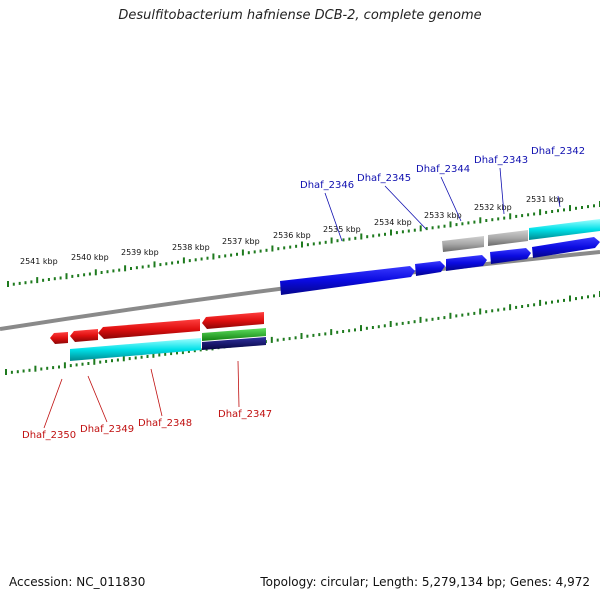 This screenshot has width=600, height=600. What do you see at coordinates (165, 423) in the screenshot?
I see `gene-label-dhaf-2348: Dhaf_2348` at bounding box center [165, 423].